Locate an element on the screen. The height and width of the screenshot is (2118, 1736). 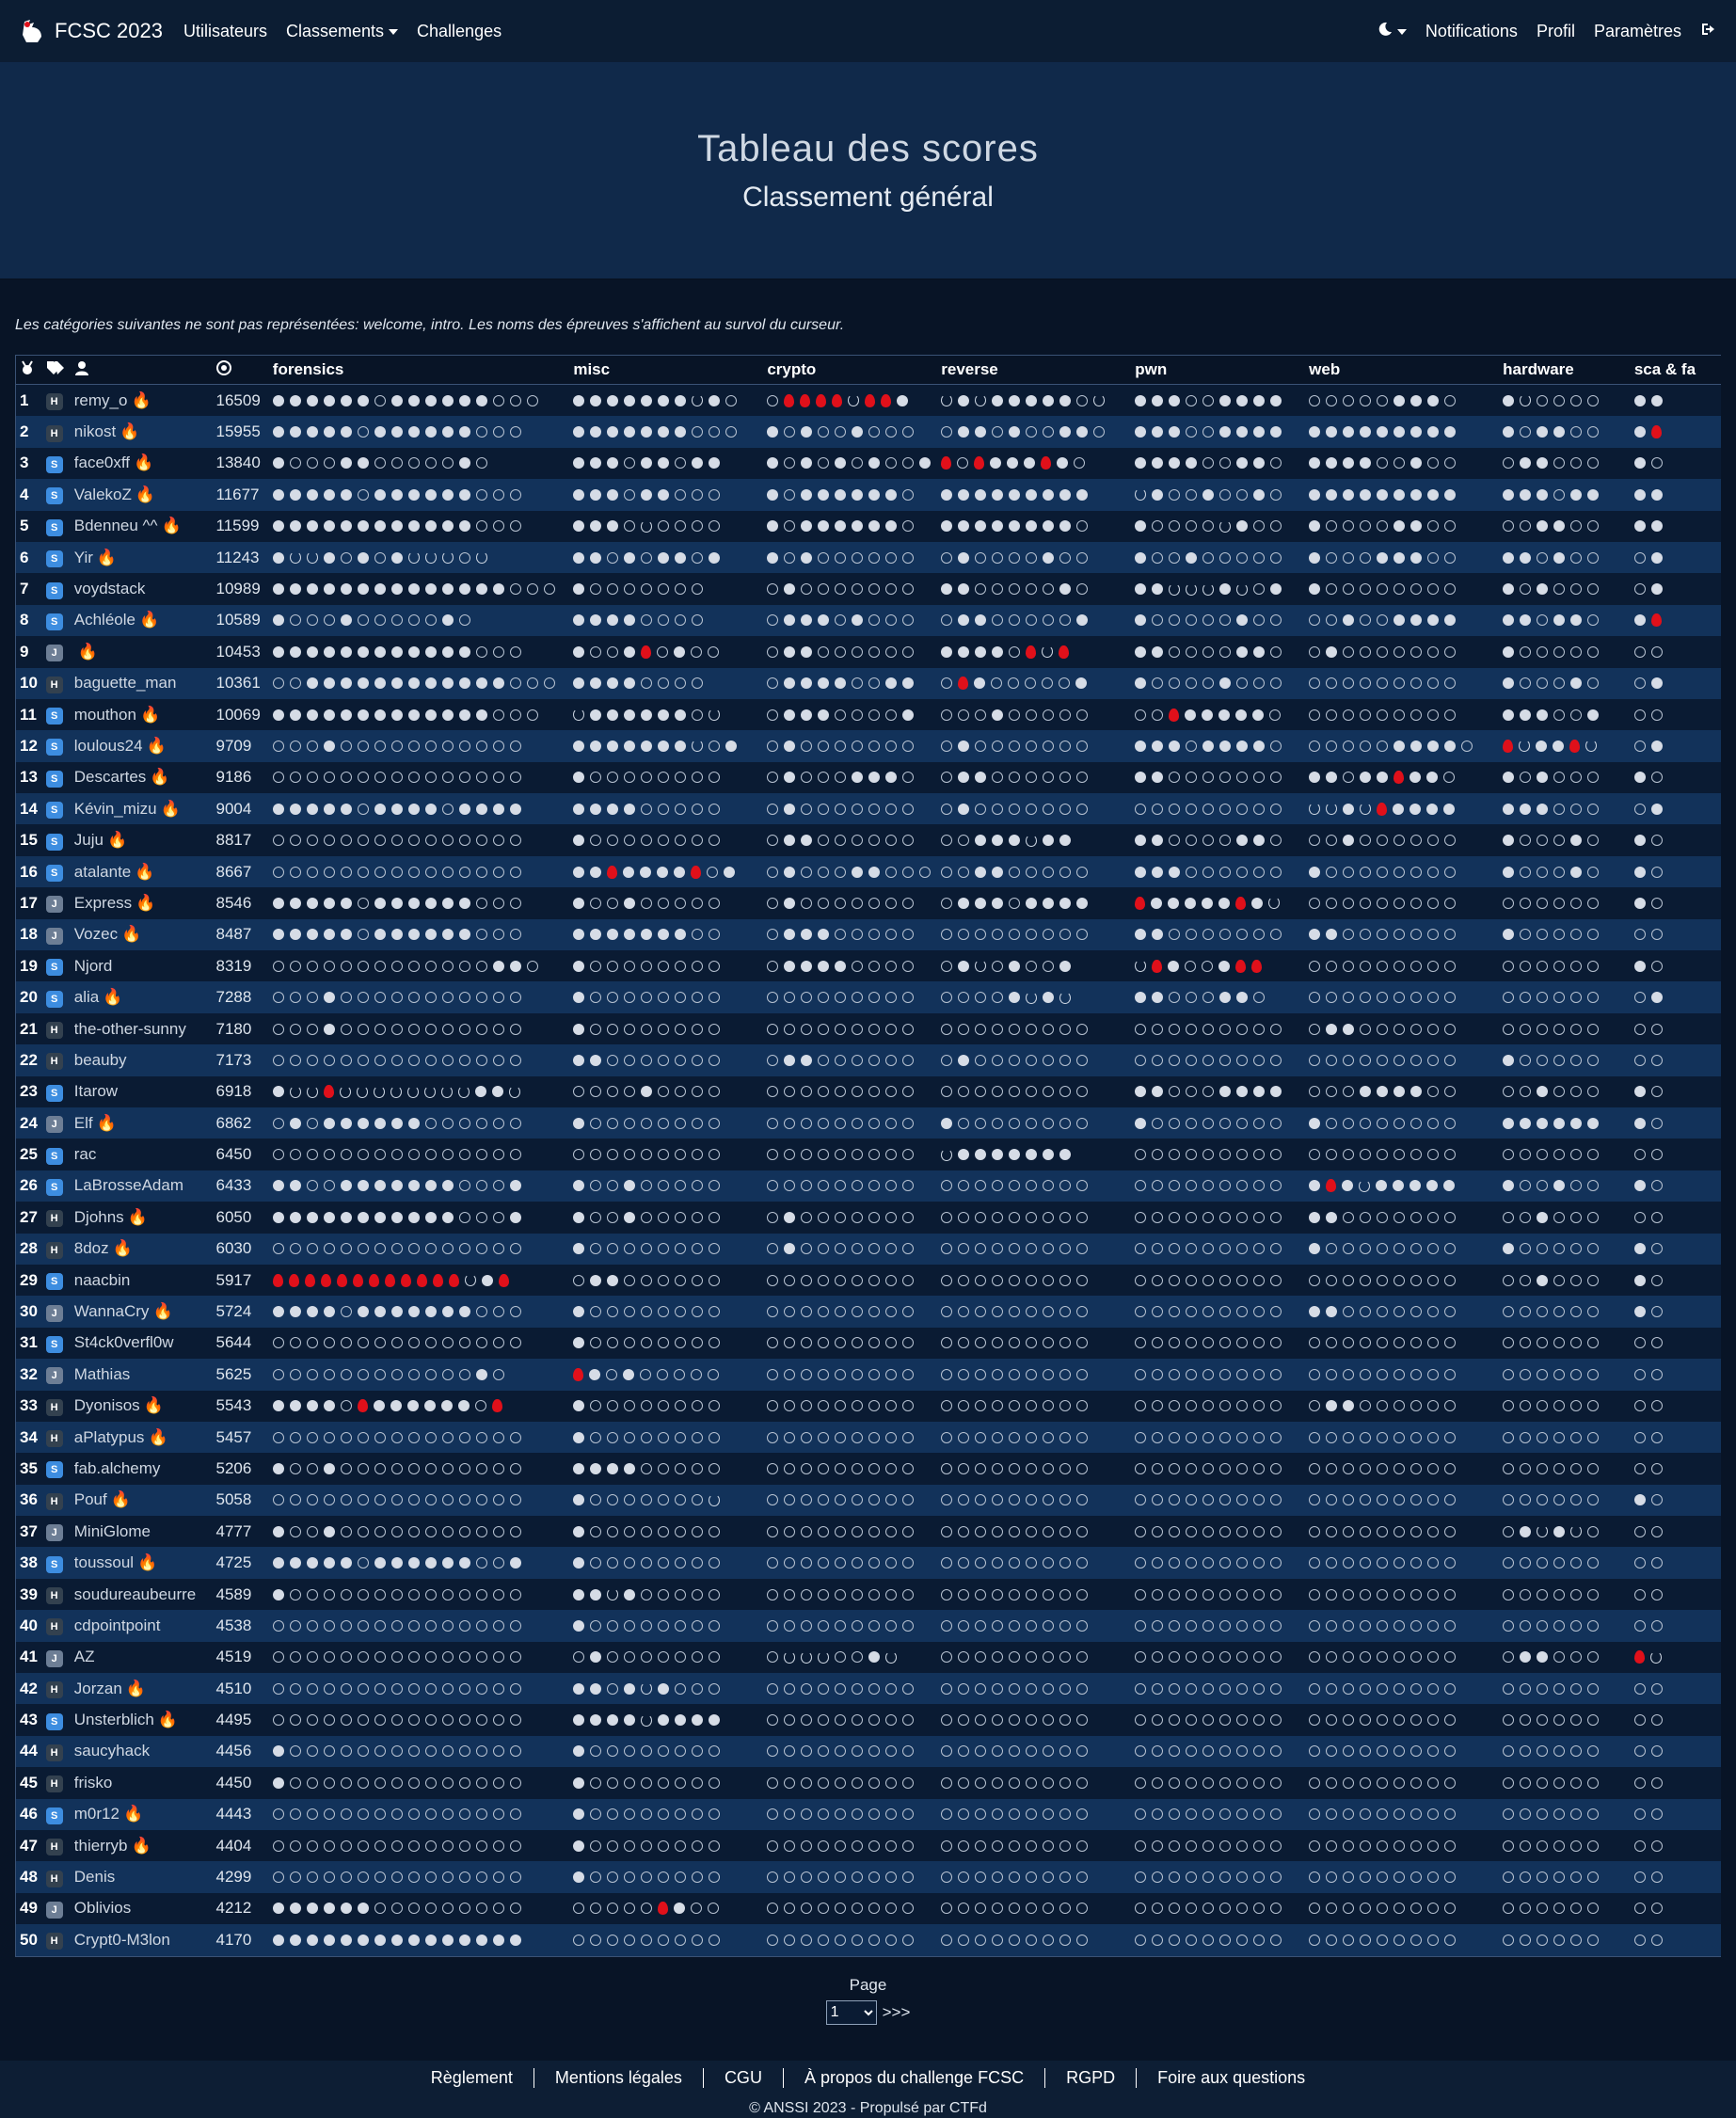
player-cell: aPlatypus 🔥 is located at coordinates (141, 1437).